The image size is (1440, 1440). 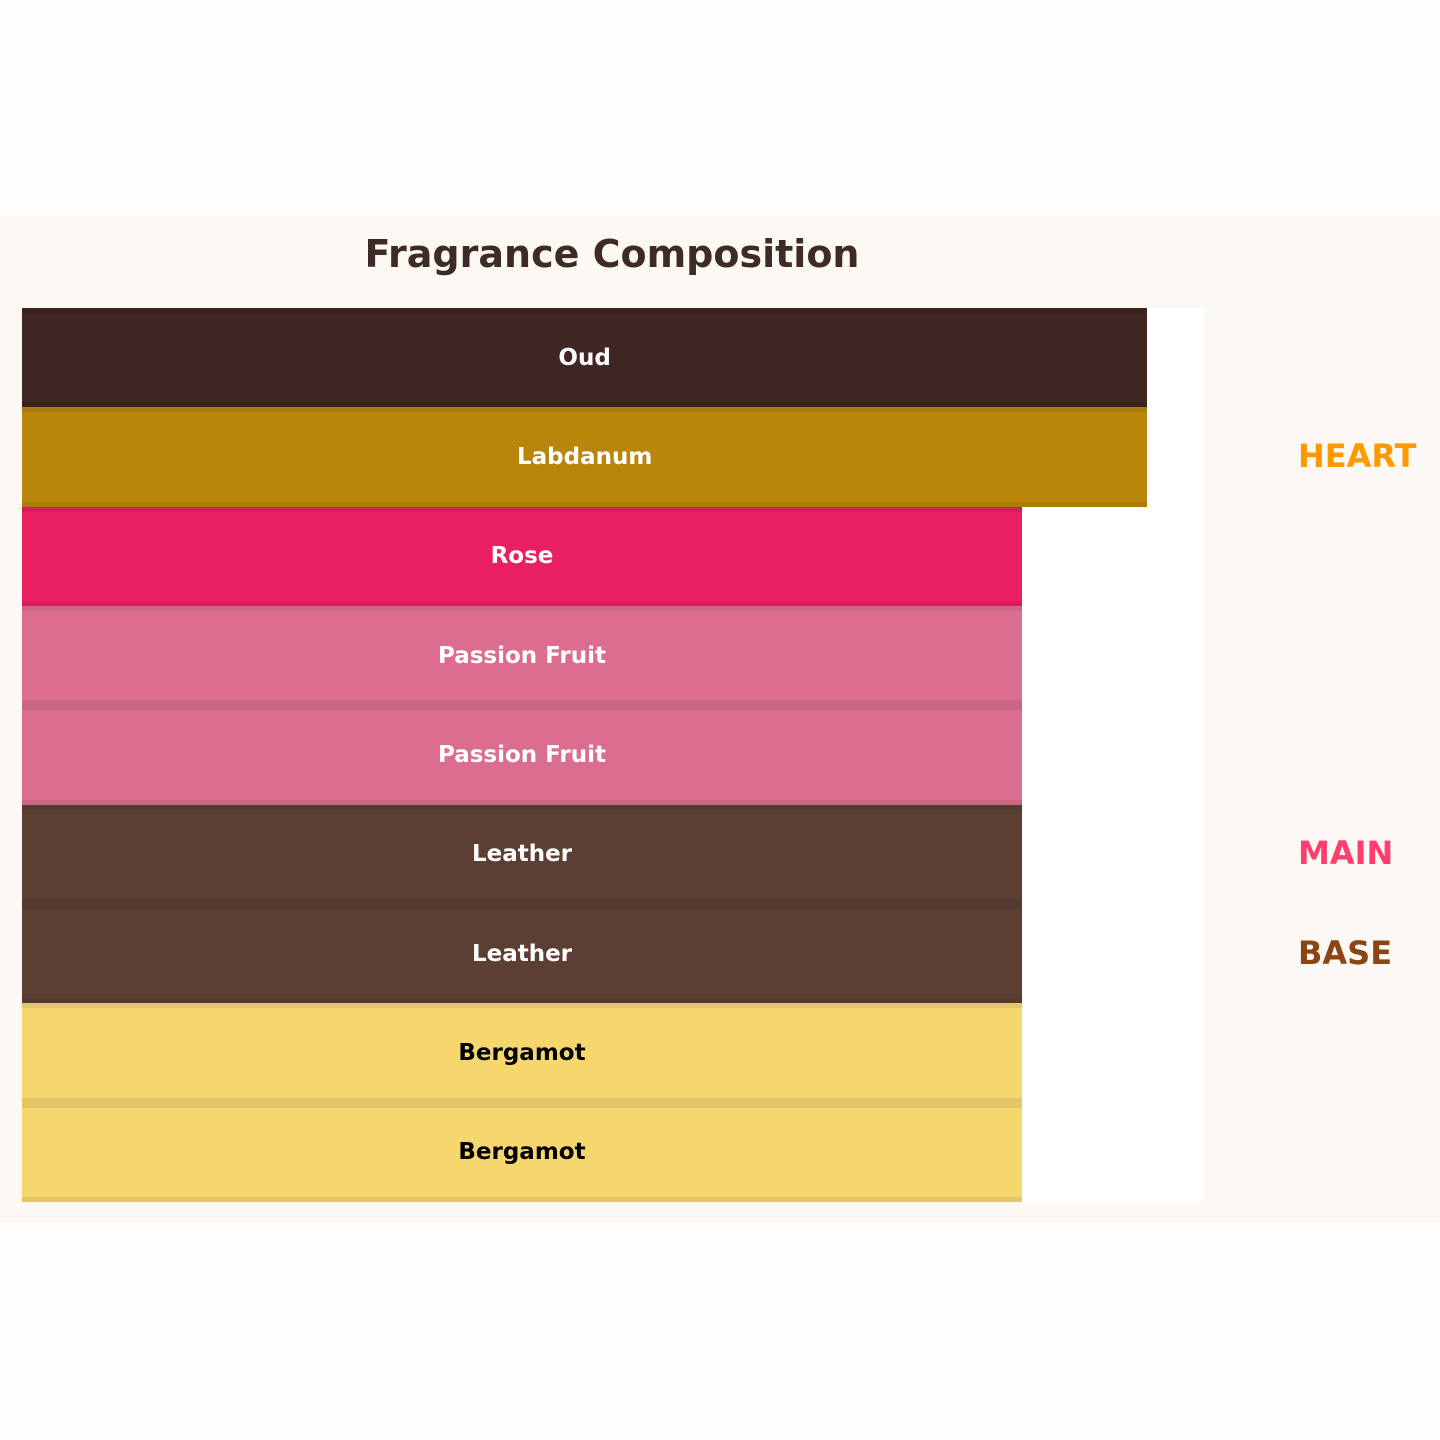 I want to click on bar-label: Oud, so click(x=584, y=357).